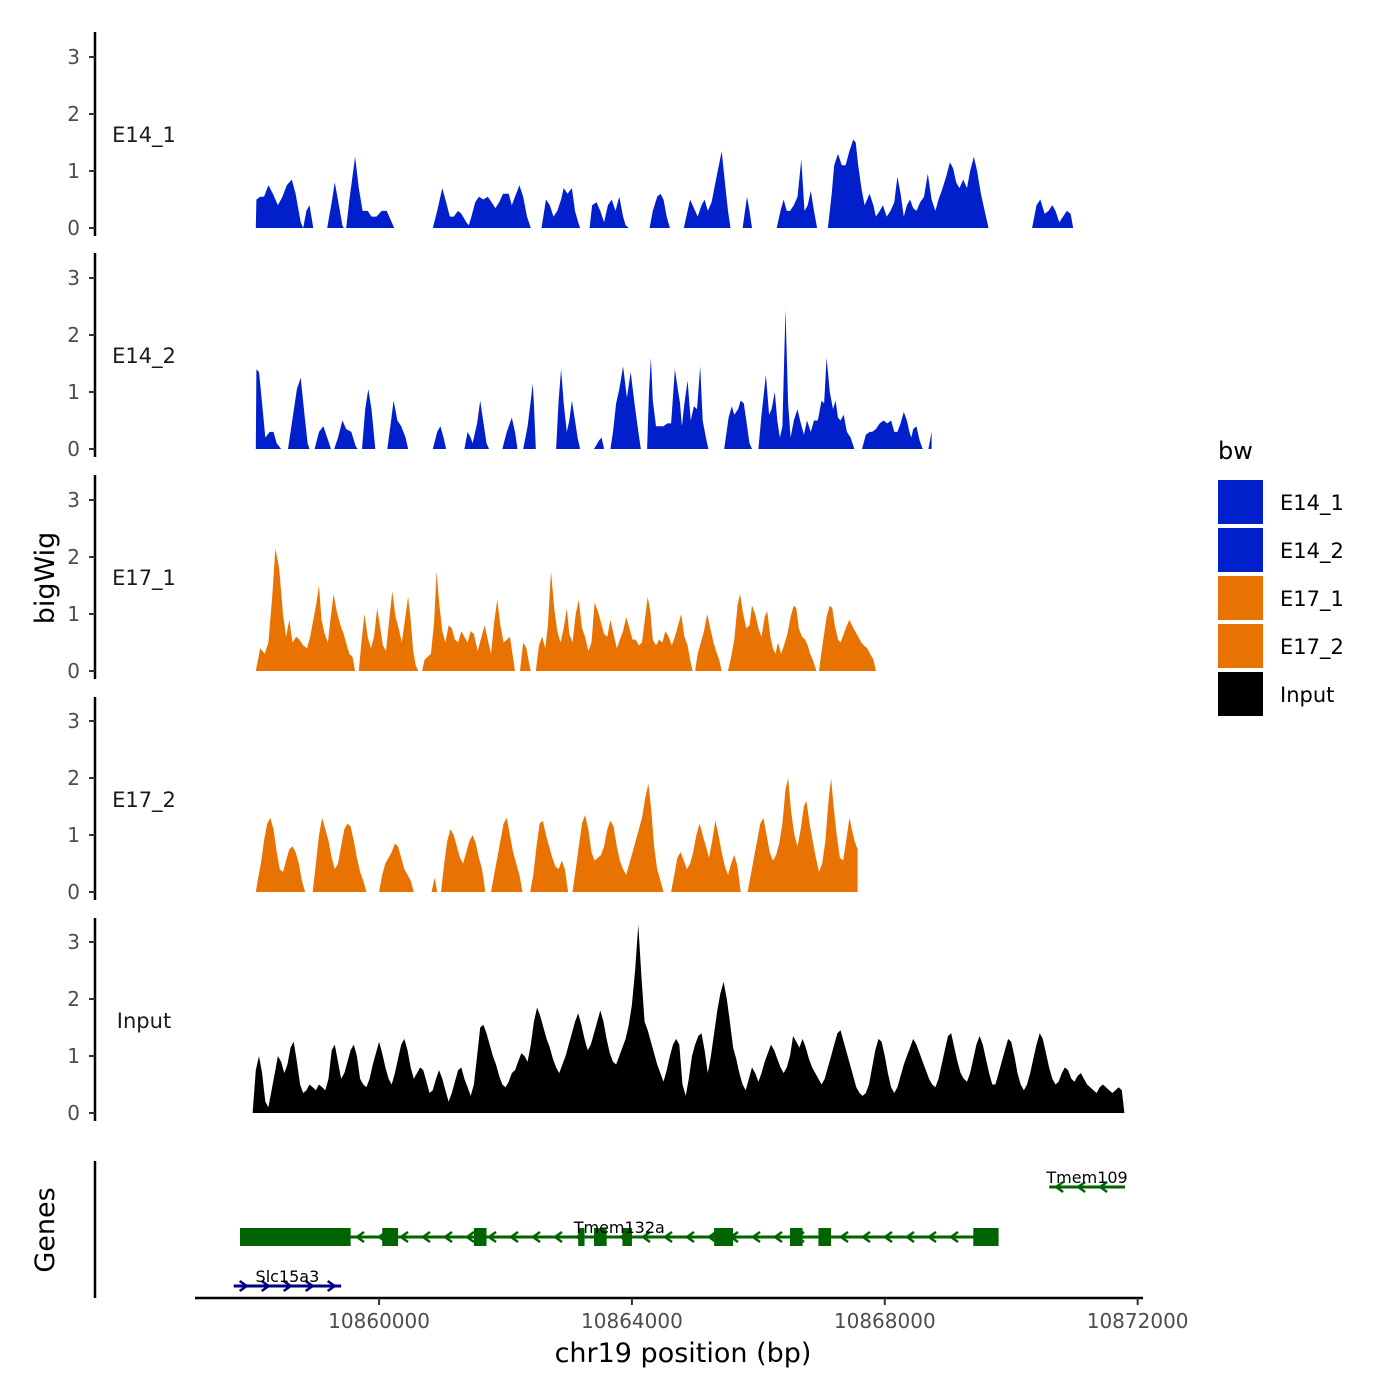 The image size is (1400, 1400). Describe the element at coordinates (45, 1229) in the screenshot. I see `genes-axis-title: Genes` at that location.